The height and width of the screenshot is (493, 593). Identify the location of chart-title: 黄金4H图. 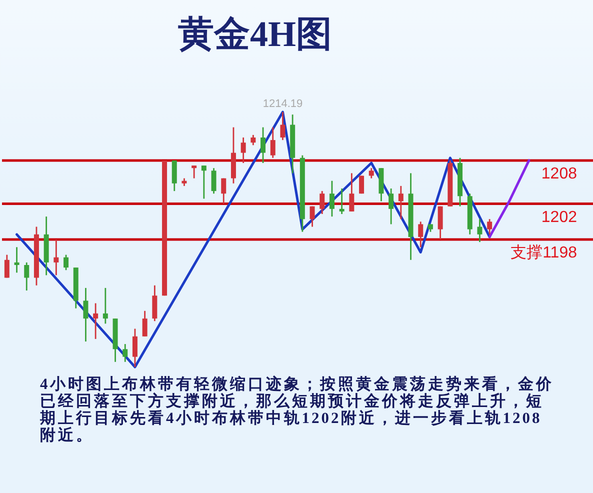
(255, 34).